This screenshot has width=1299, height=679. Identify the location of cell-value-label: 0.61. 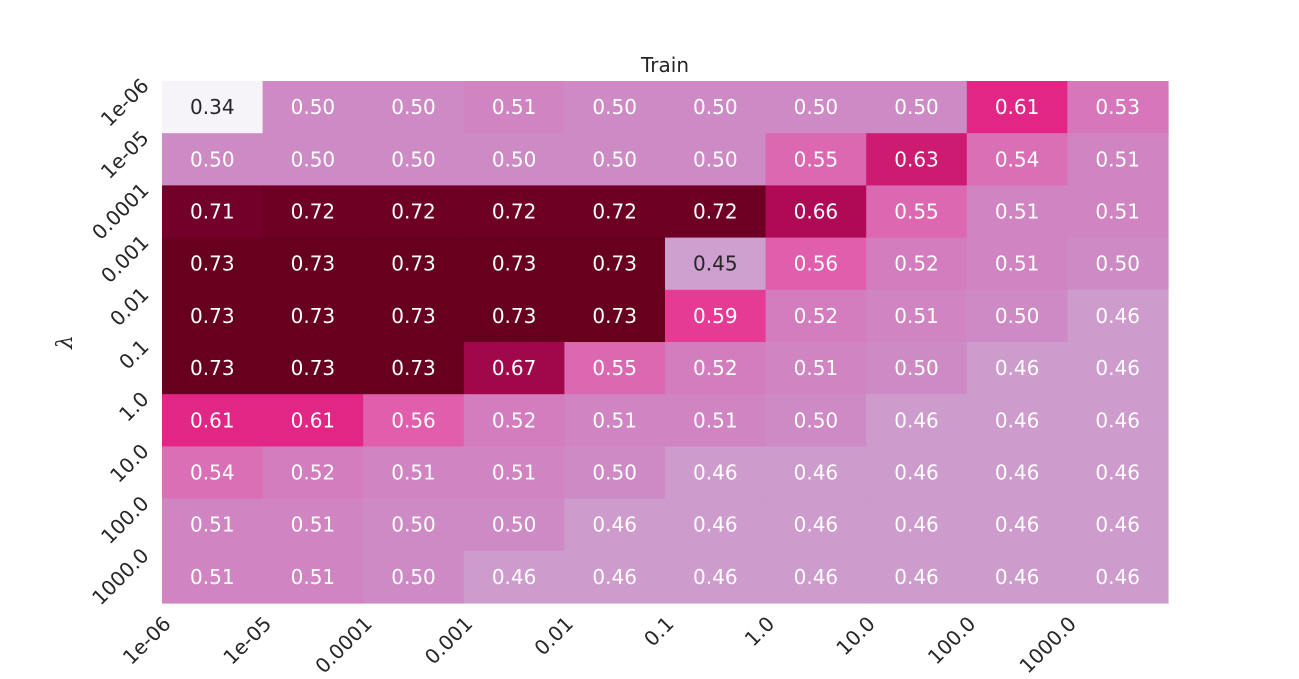
(212, 420).